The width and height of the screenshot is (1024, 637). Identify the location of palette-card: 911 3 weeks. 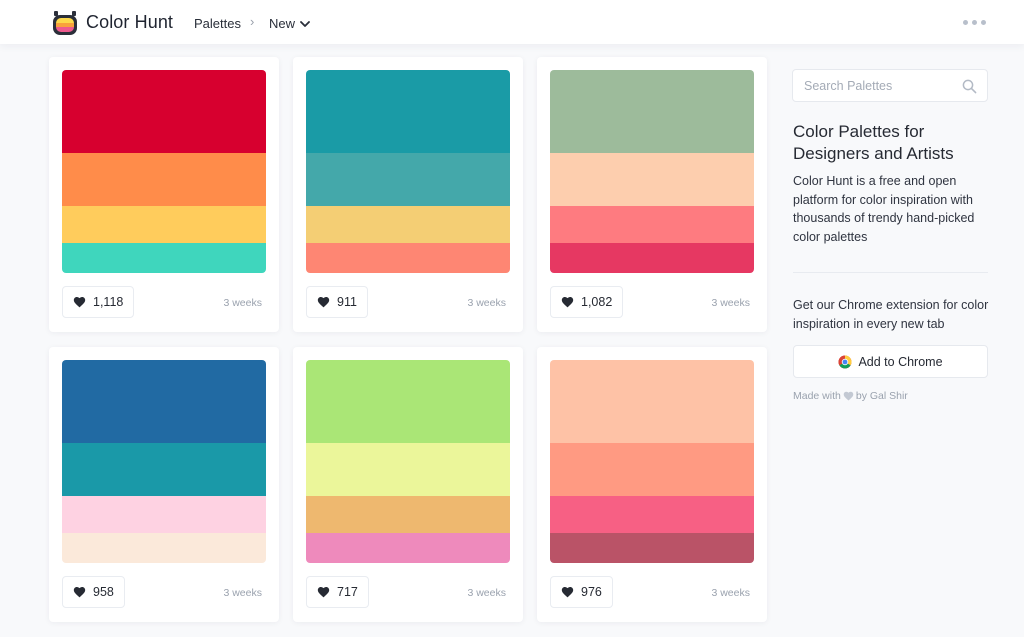
(408, 194).